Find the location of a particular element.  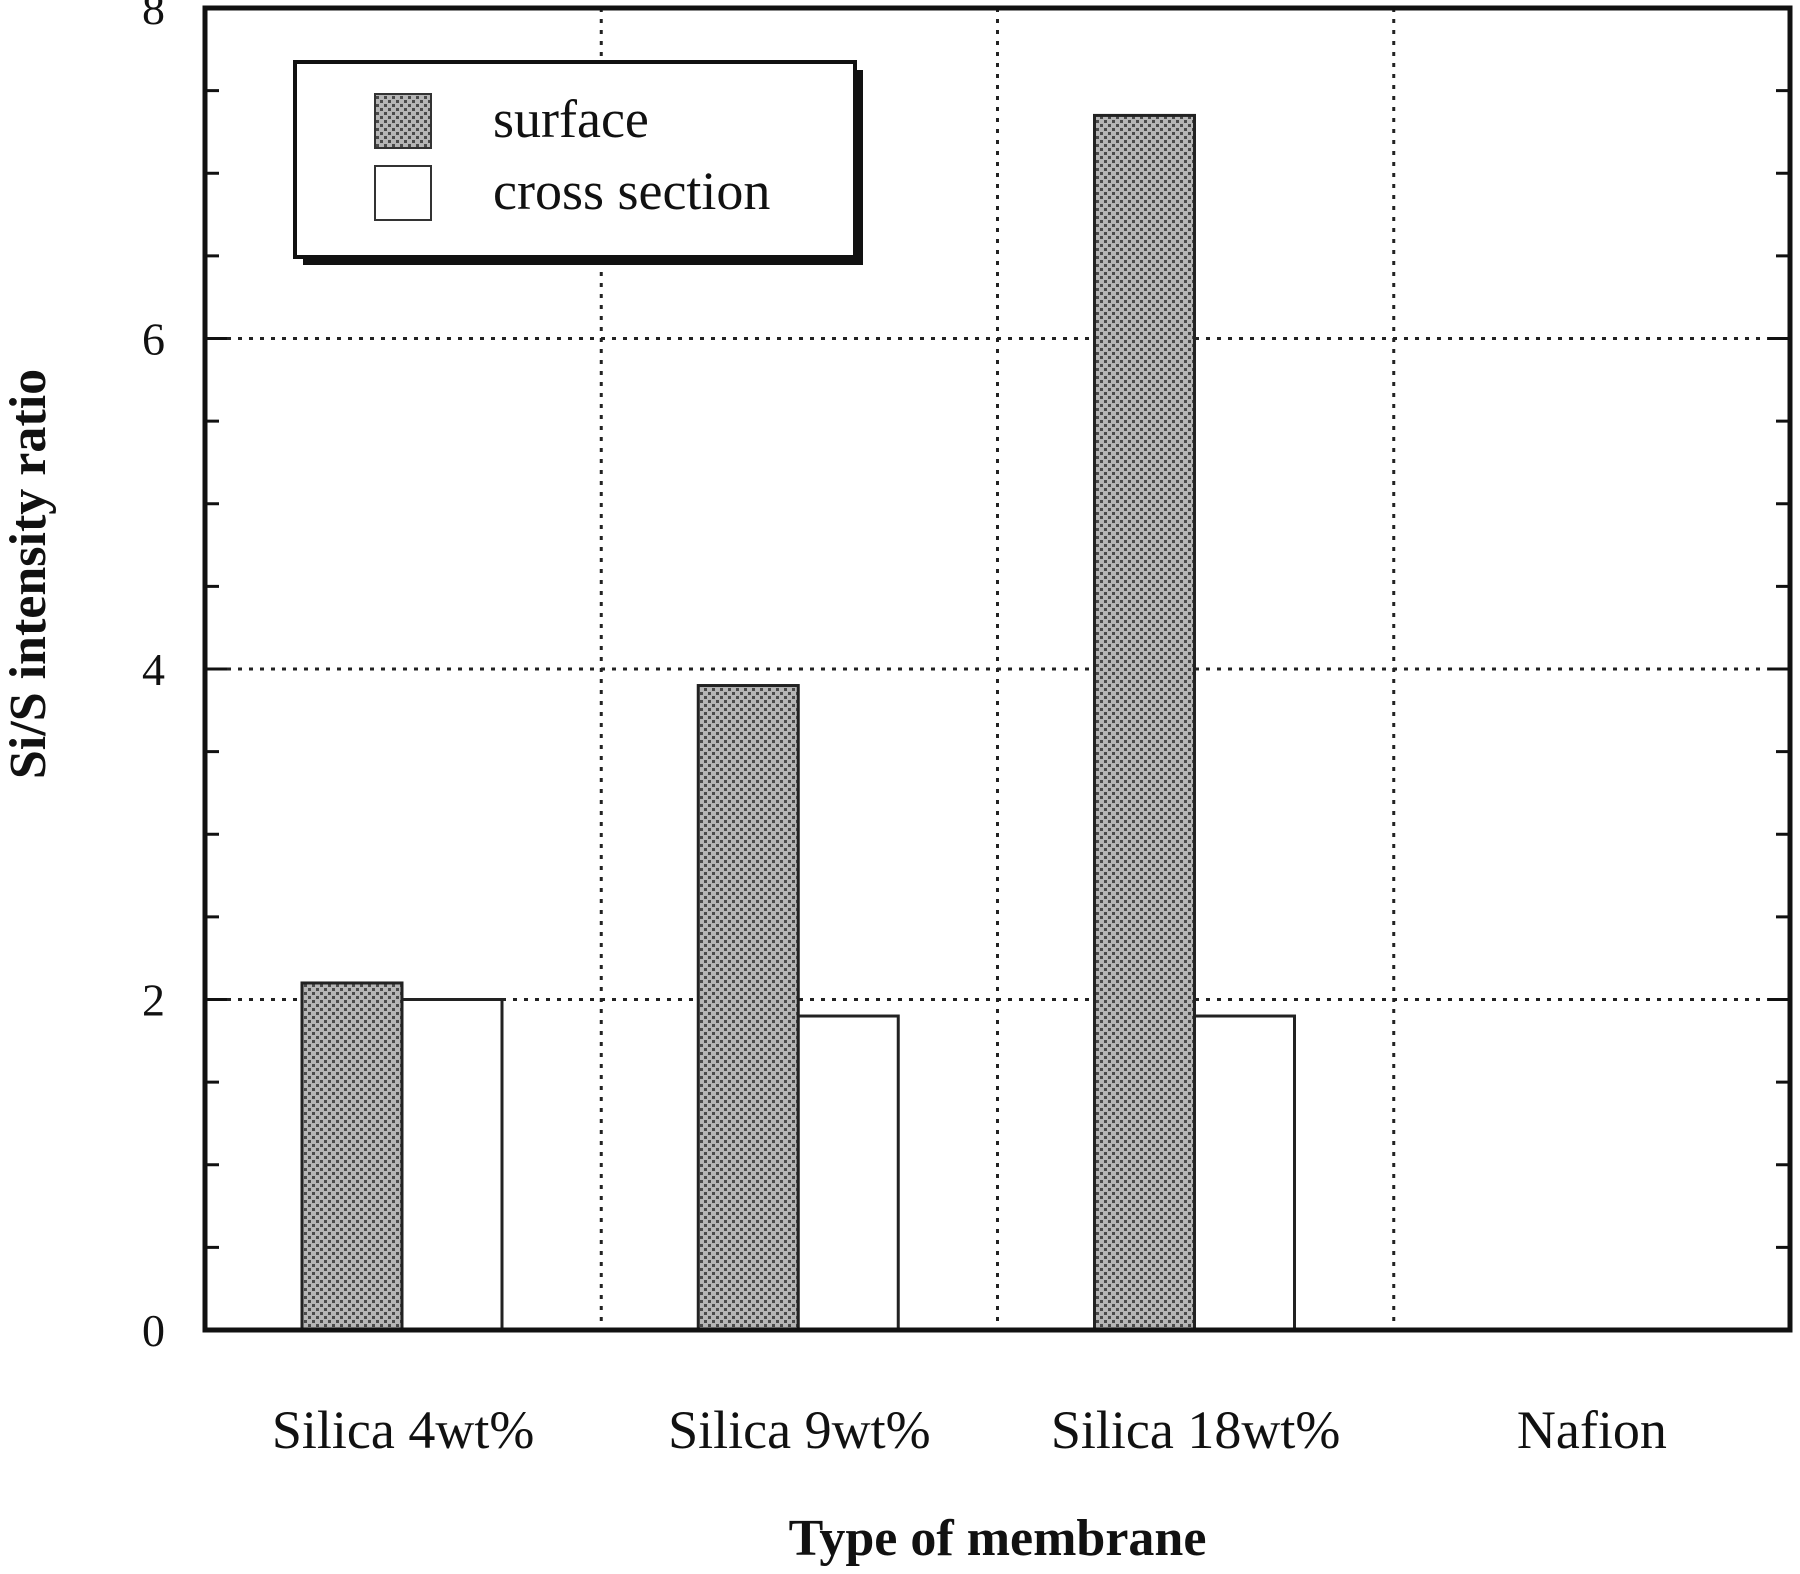

y-tick-label: 0 is located at coordinates (153, 1330).